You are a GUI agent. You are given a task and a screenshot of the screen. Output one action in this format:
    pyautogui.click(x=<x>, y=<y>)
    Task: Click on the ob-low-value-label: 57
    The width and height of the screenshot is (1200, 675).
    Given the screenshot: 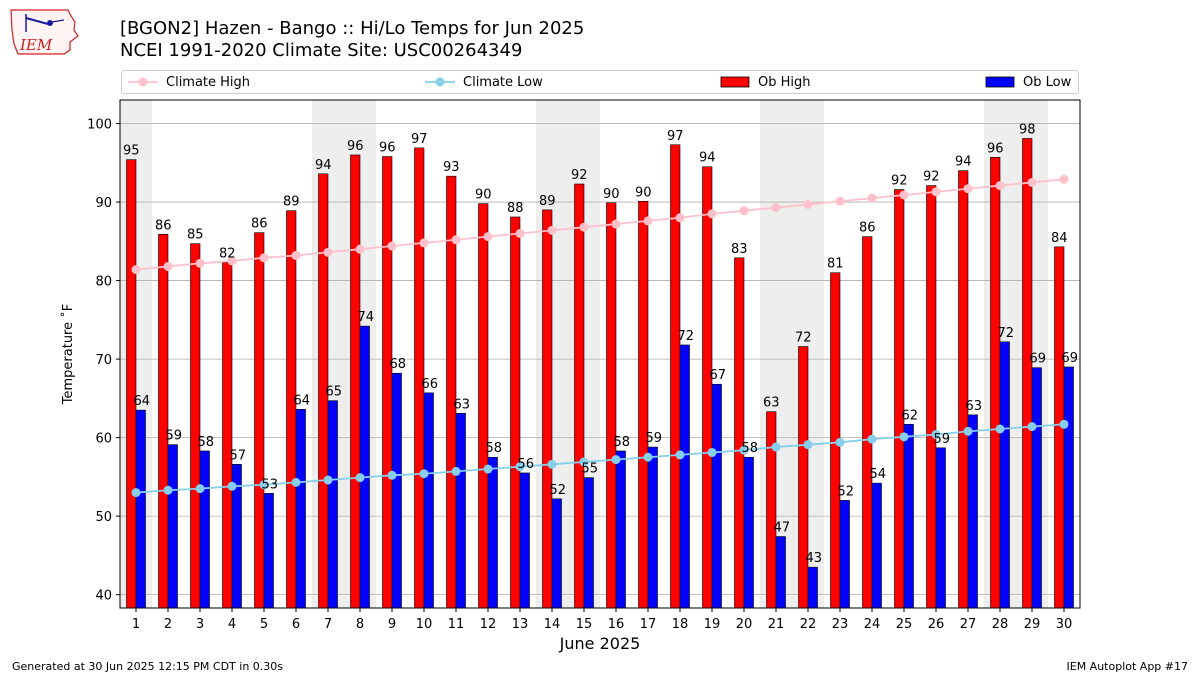 What is the action you would take?
    pyautogui.click(x=237, y=455)
    